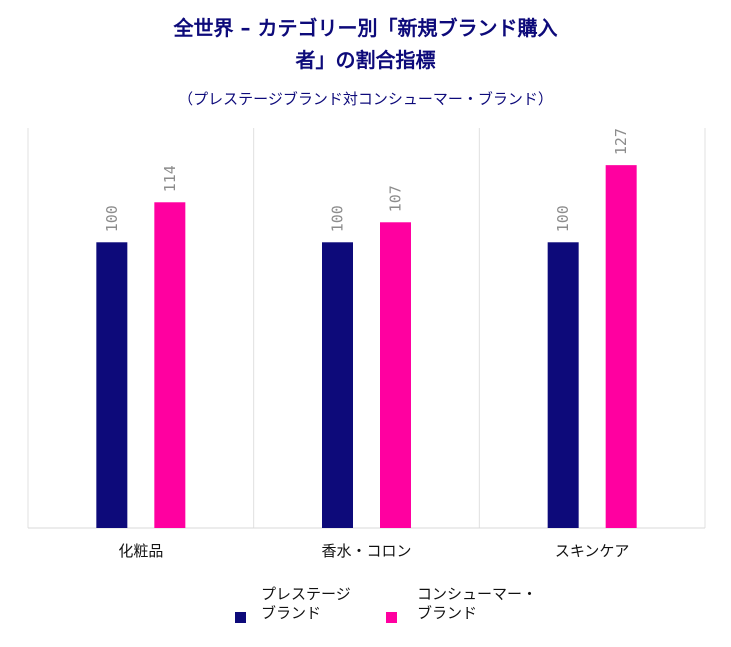  Describe the element at coordinates (365, 99) in the screenshot. I see `chart-subtitle: （プレステージブランド対コンシューマー・ブランド）` at that location.